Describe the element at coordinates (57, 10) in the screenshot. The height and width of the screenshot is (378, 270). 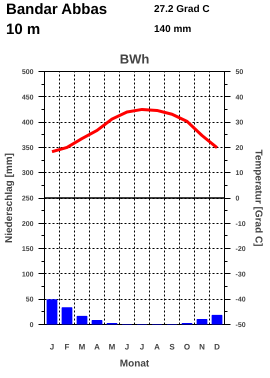
I see `text: Bandar Abbas` at that location.